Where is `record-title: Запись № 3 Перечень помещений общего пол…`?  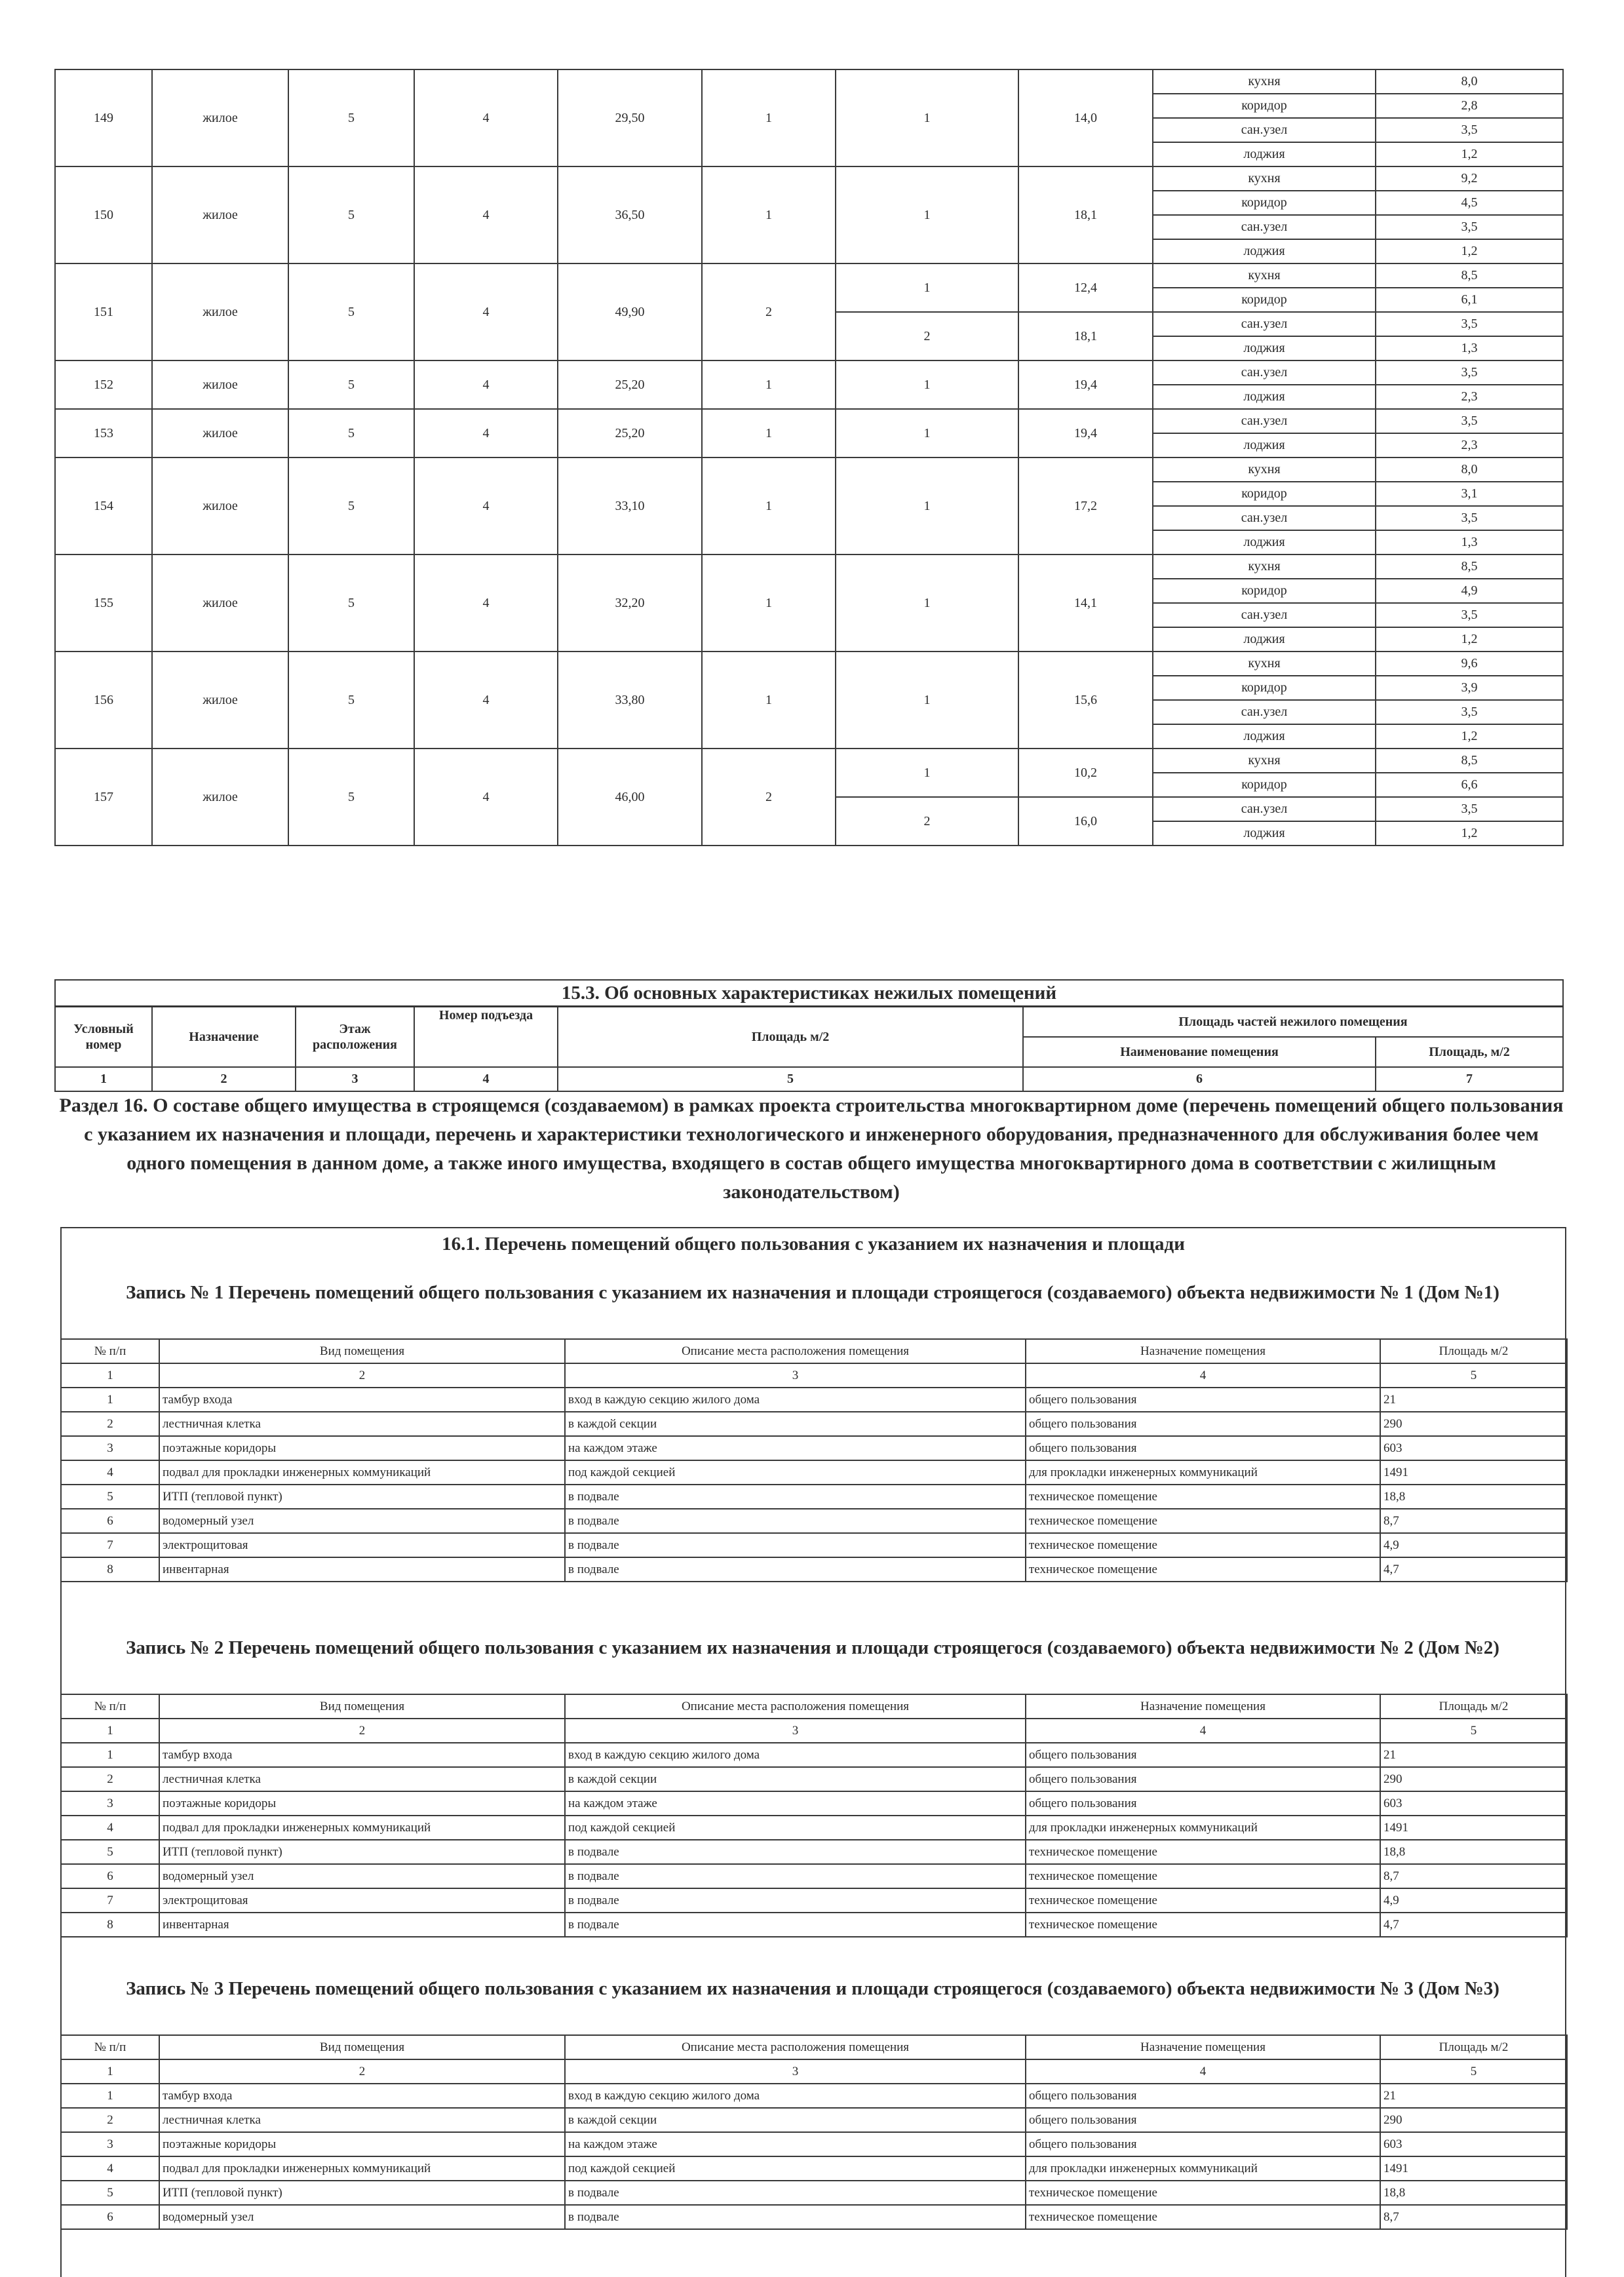
record-title: Запись № 3 Перечень помещений общего пол… is located at coordinates (812, 1989).